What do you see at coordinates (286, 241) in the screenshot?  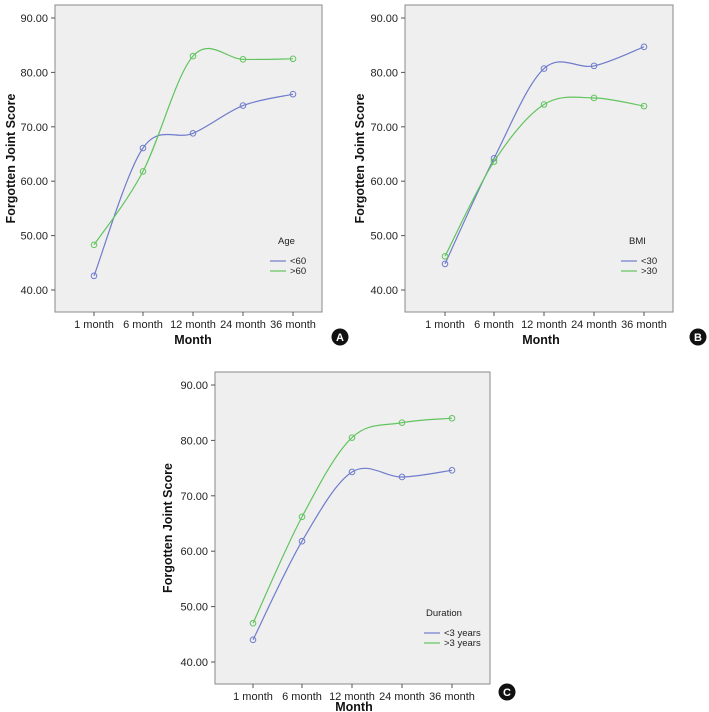 I see `legend-title: Age` at bounding box center [286, 241].